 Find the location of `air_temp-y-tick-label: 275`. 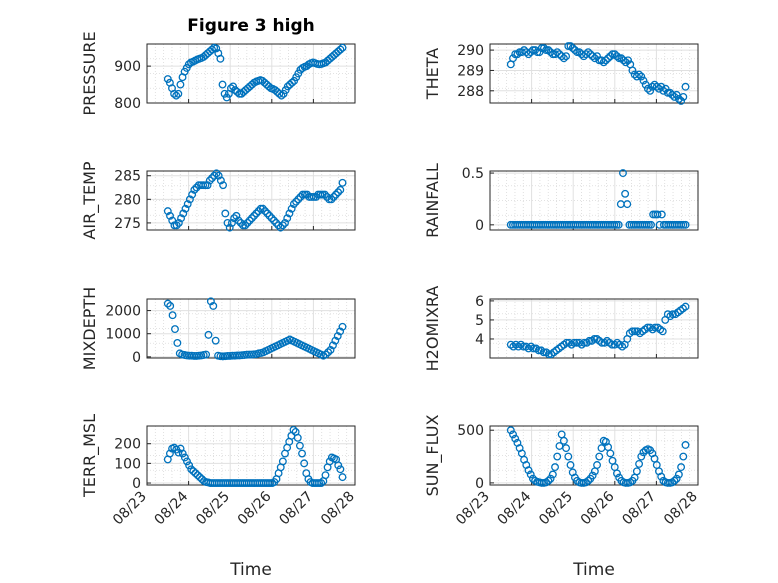

air_temp-y-tick-label: 275 is located at coordinates (127, 224).